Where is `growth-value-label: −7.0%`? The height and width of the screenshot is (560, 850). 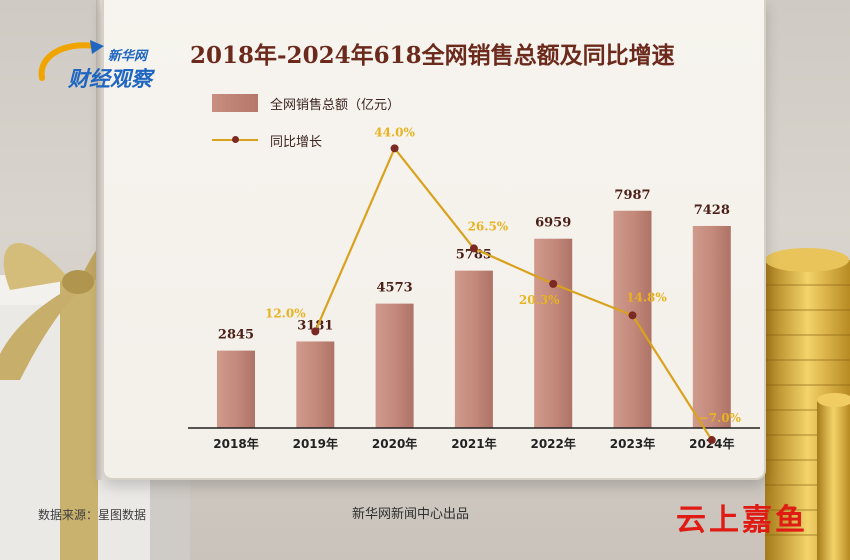
growth-value-label: −7.0% is located at coordinates (720, 418).